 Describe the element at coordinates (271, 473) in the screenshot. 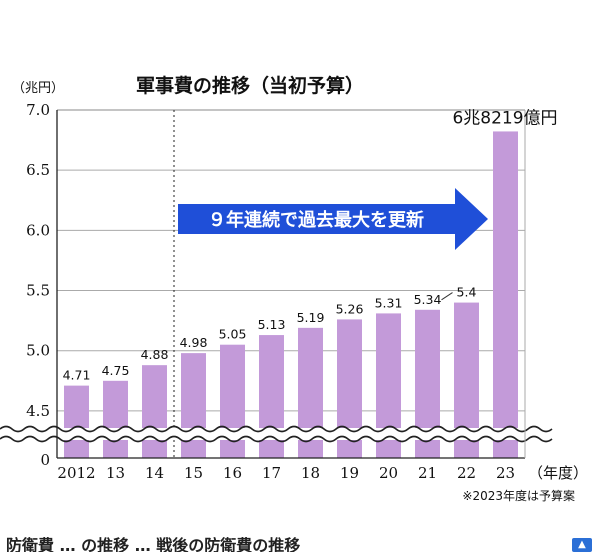

I see `x-tick-label: 17` at that location.